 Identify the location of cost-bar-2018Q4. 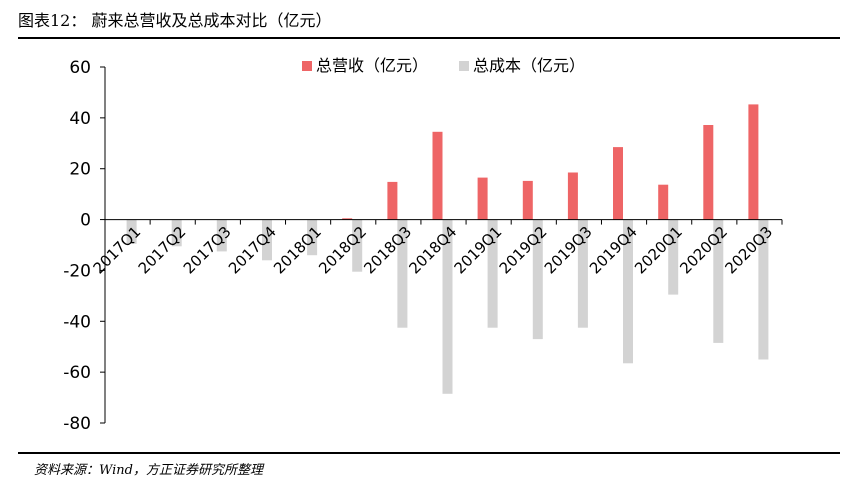
(447, 306).